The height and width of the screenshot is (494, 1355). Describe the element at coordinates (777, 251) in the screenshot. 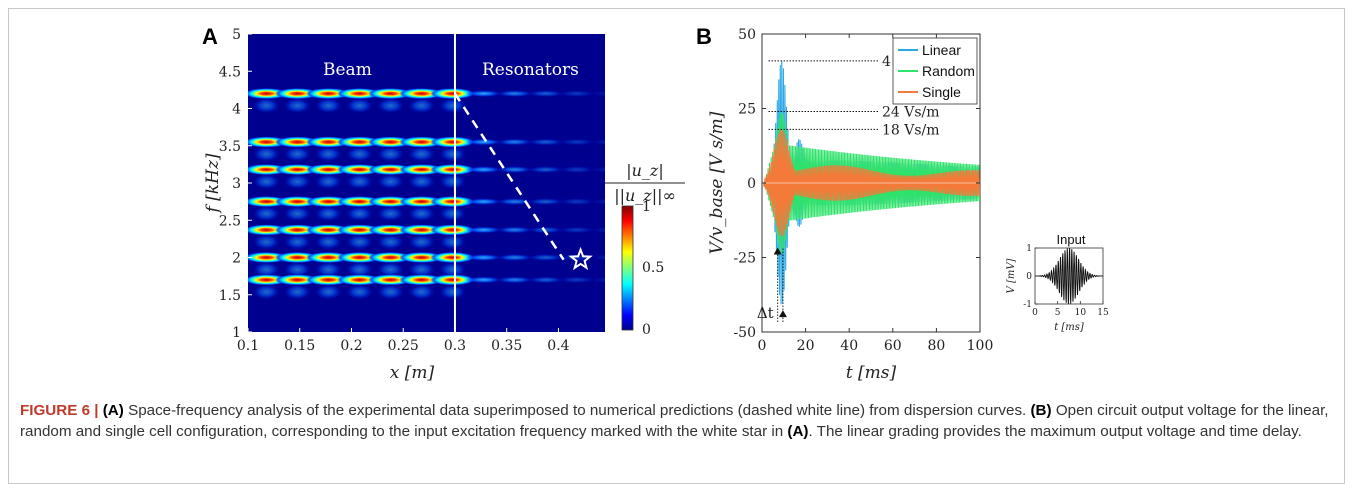

I see `delta-t-arrow` at that location.